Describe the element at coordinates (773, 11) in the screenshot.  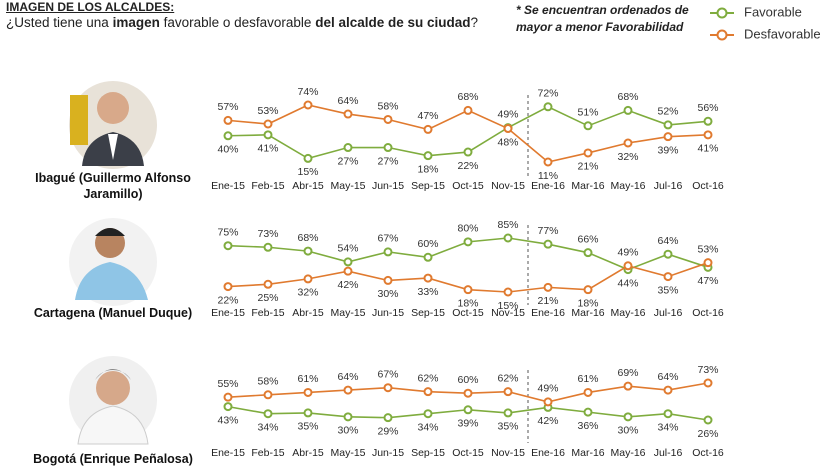
I see `legend-label: Favorable` at that location.